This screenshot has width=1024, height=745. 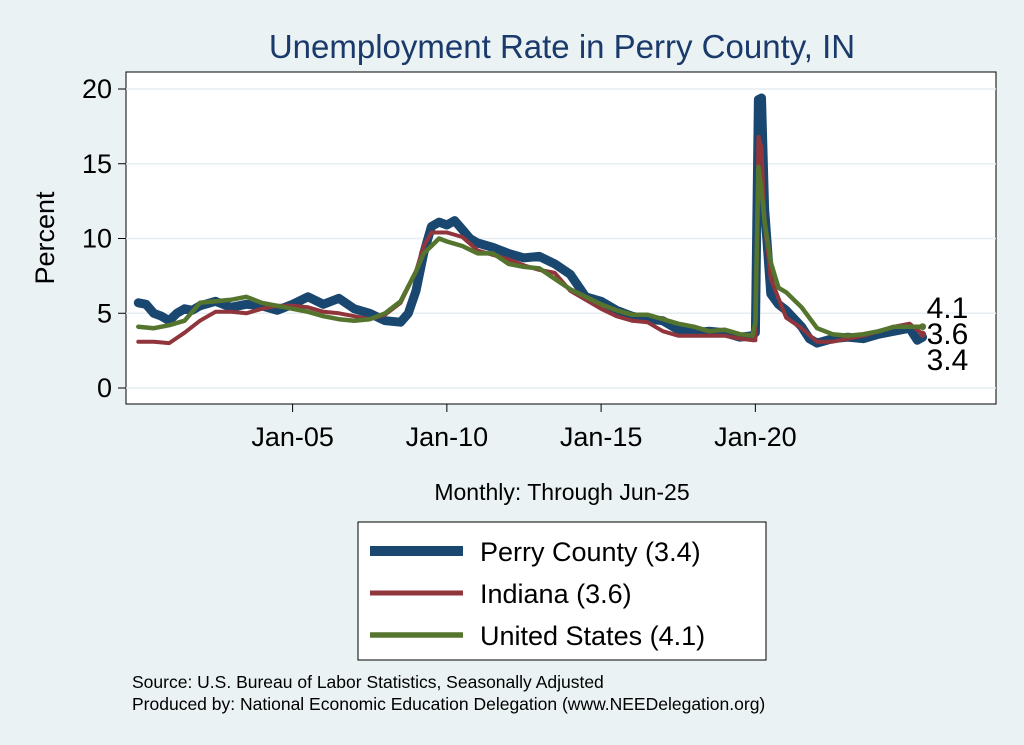 What do you see at coordinates (292, 437) in the screenshot?
I see `x-tick-label: Jan-05` at bounding box center [292, 437].